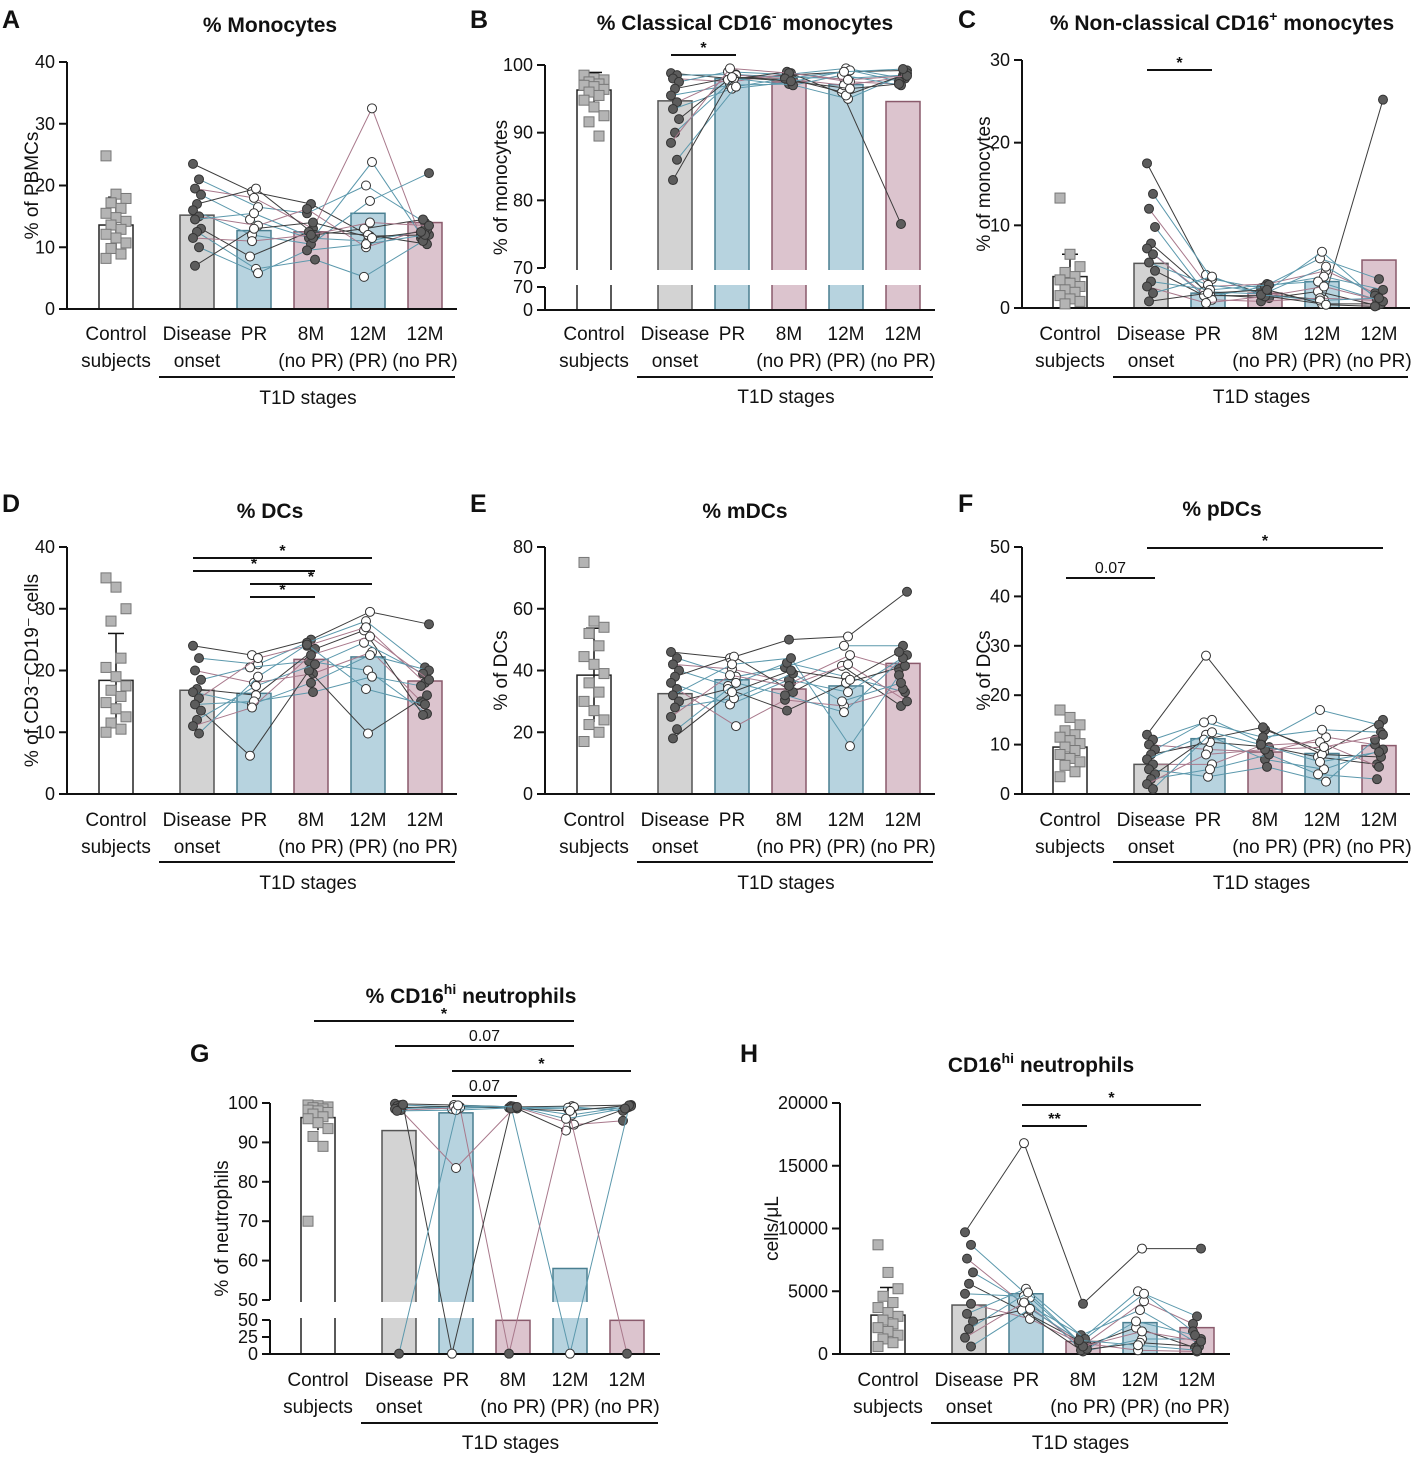  Describe the element at coordinates (744, 511) in the screenshot. I see `chart-title: % mDCs` at that location.